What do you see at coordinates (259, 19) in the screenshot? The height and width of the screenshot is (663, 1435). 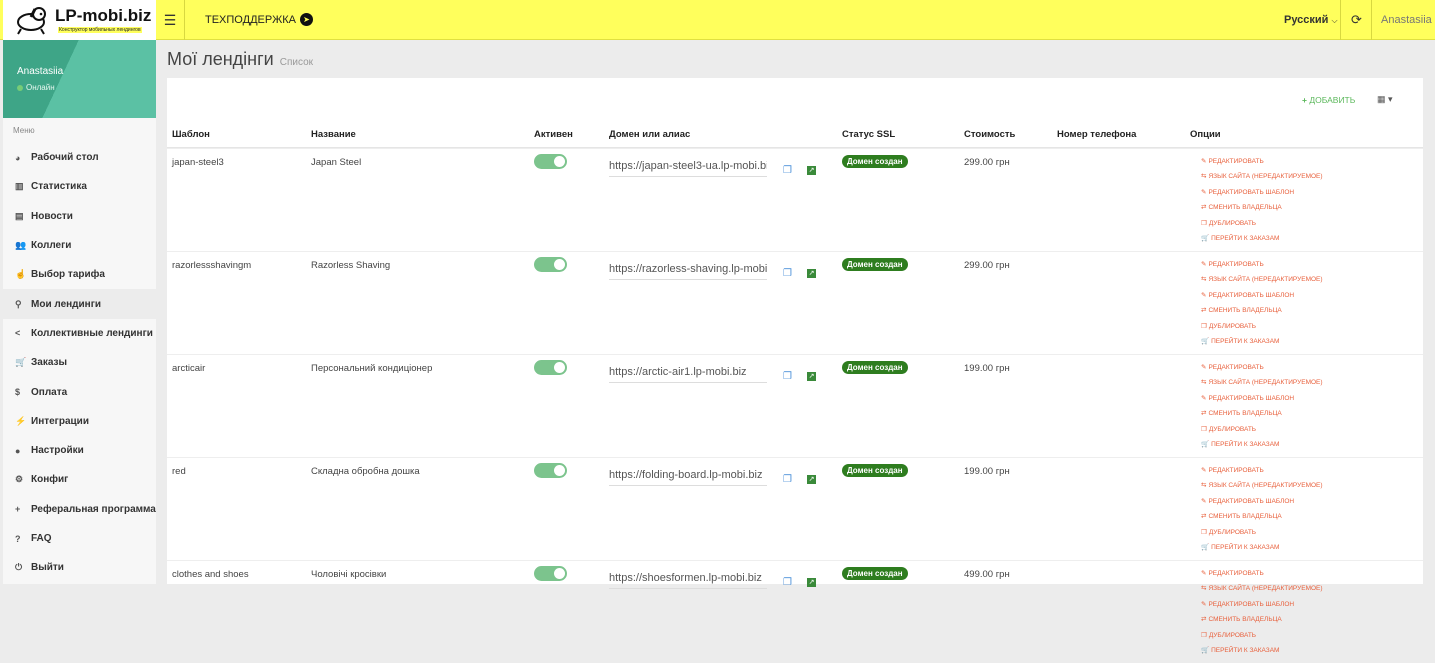 I see `support-link: ТЕХПОДДЕРЖКА ➤` at bounding box center [259, 19].